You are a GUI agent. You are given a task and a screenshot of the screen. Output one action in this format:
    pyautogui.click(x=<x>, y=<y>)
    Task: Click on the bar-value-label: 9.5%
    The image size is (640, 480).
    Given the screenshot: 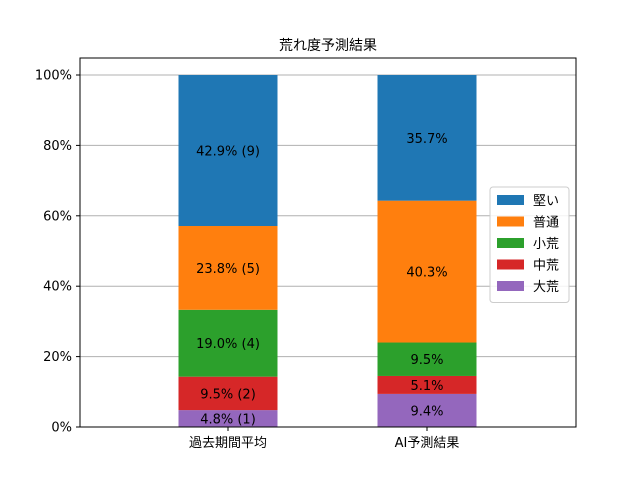 What is the action you would take?
    pyautogui.click(x=426, y=360)
    